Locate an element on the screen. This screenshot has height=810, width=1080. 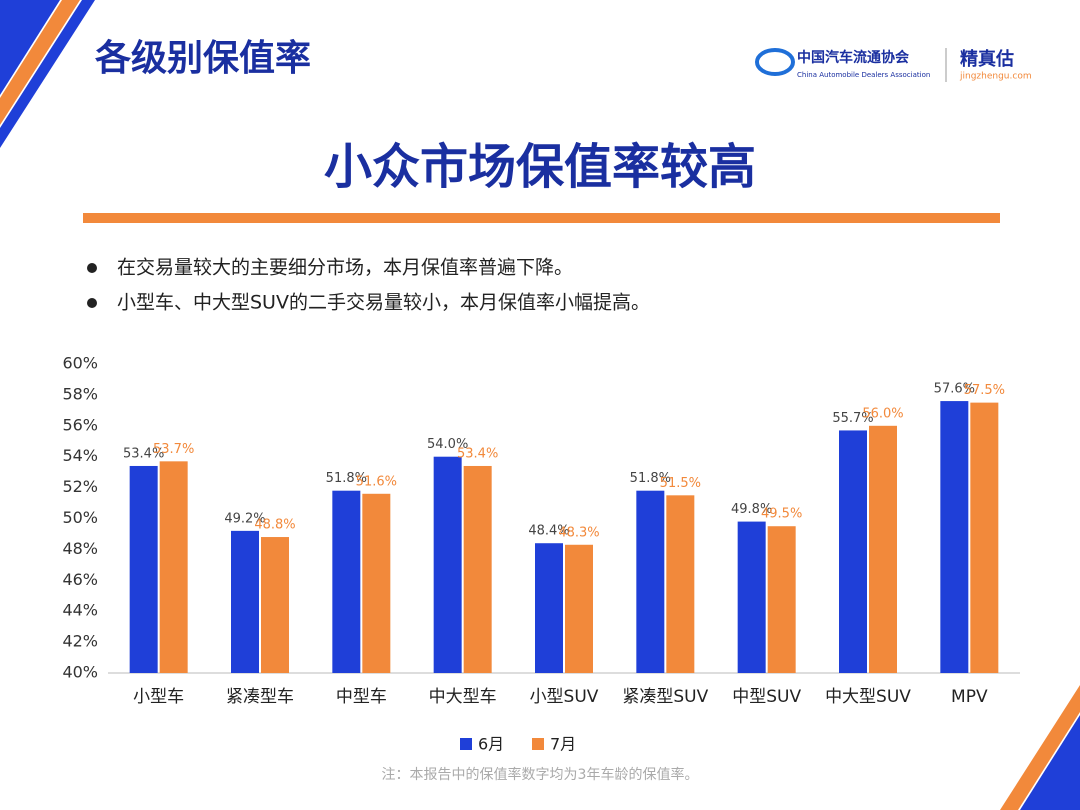
headline-bar is located at coordinates (541, 218).